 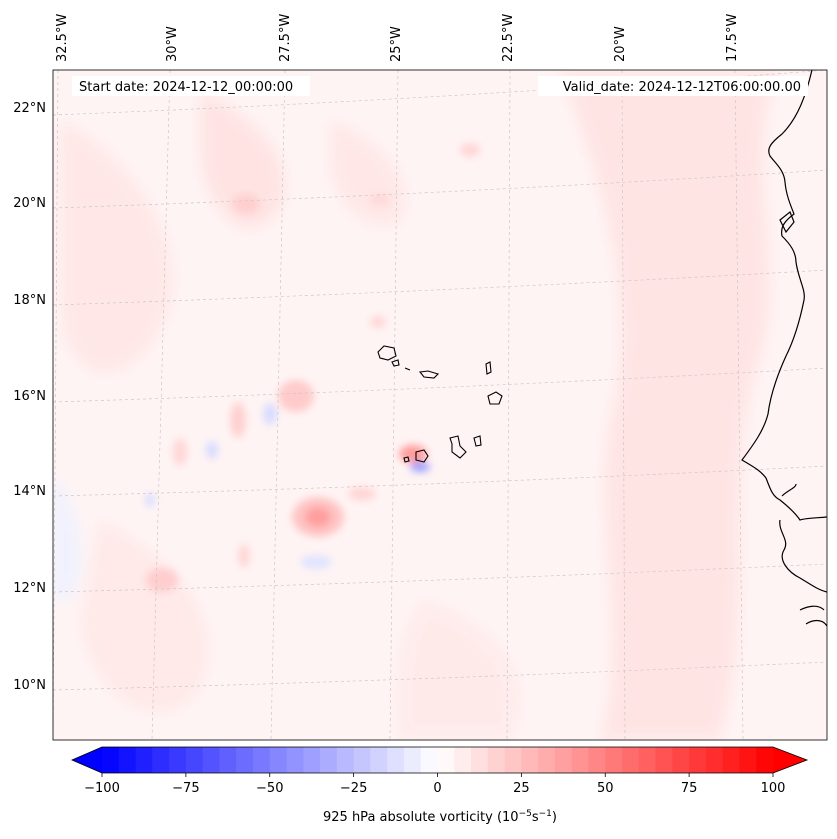 What do you see at coordinates (185, 788) in the screenshot?
I see `colorbar-tick-label: −75` at bounding box center [185, 788].